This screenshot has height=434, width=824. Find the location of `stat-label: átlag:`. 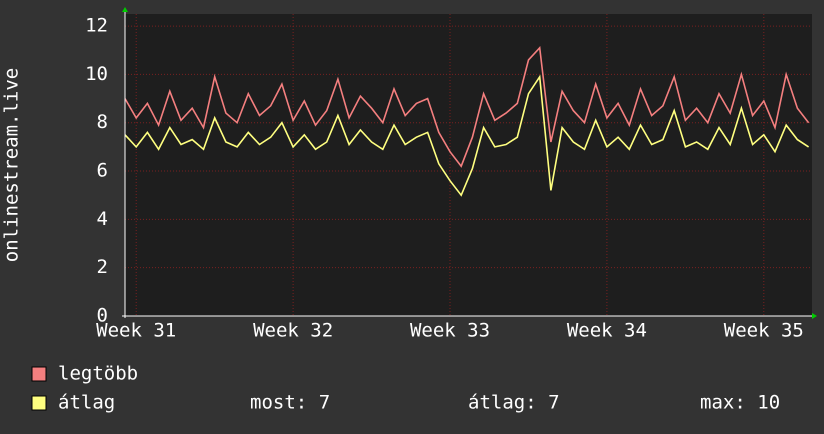

stat-label: átlag: is located at coordinates (502, 403).